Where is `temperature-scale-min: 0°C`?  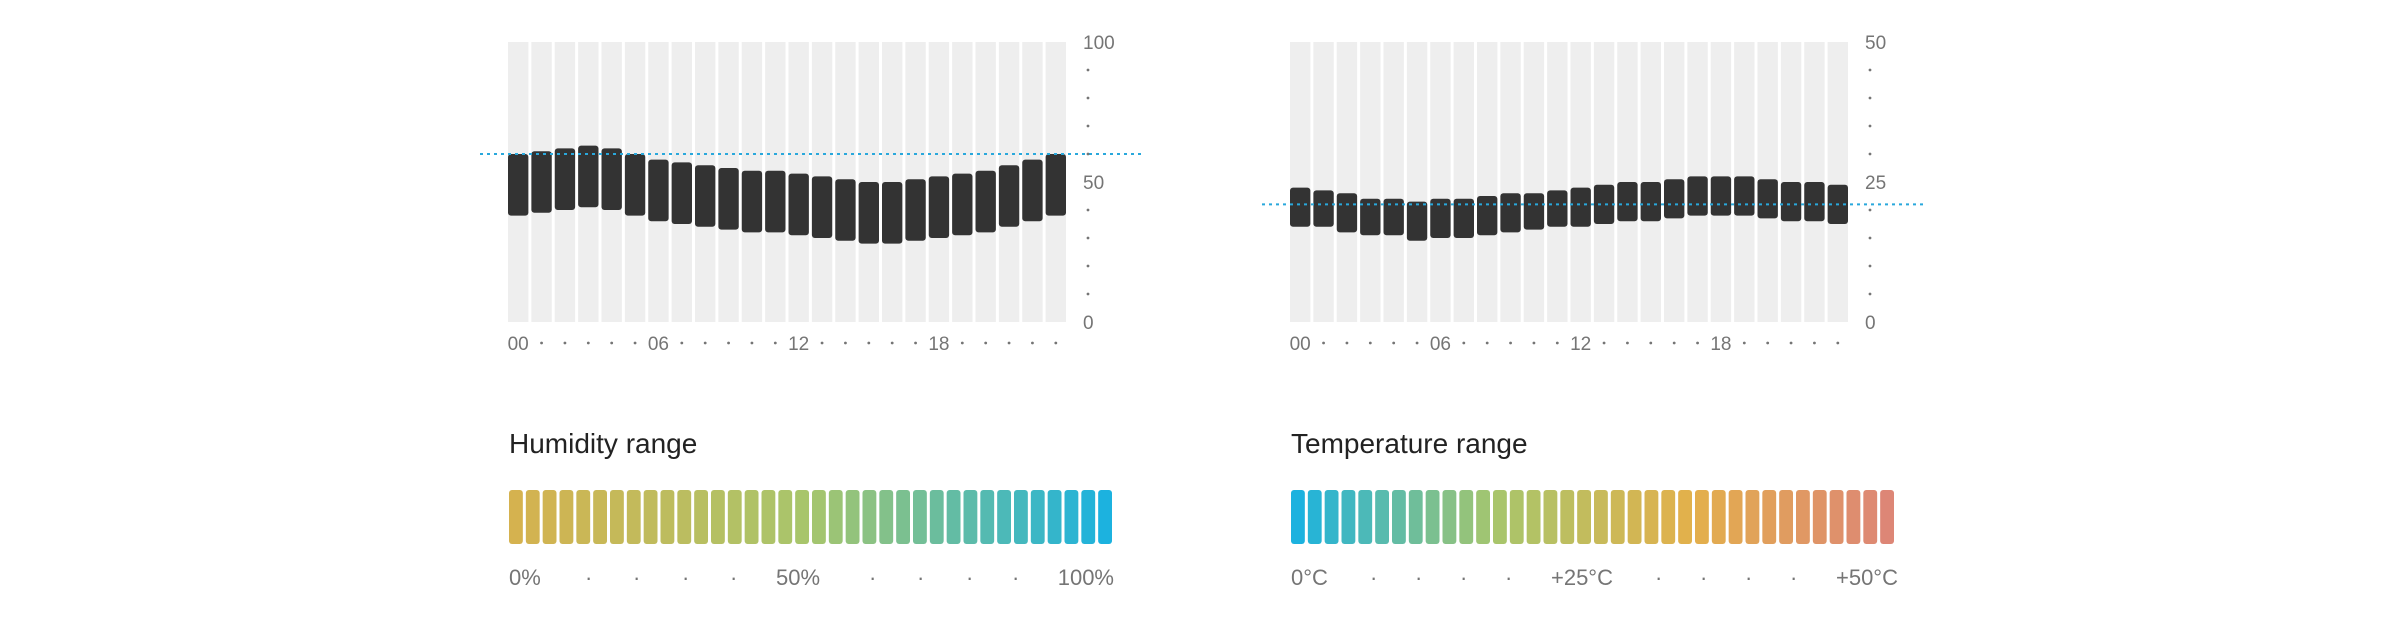
temperature-scale-min: 0°C is located at coordinates (1309, 577).